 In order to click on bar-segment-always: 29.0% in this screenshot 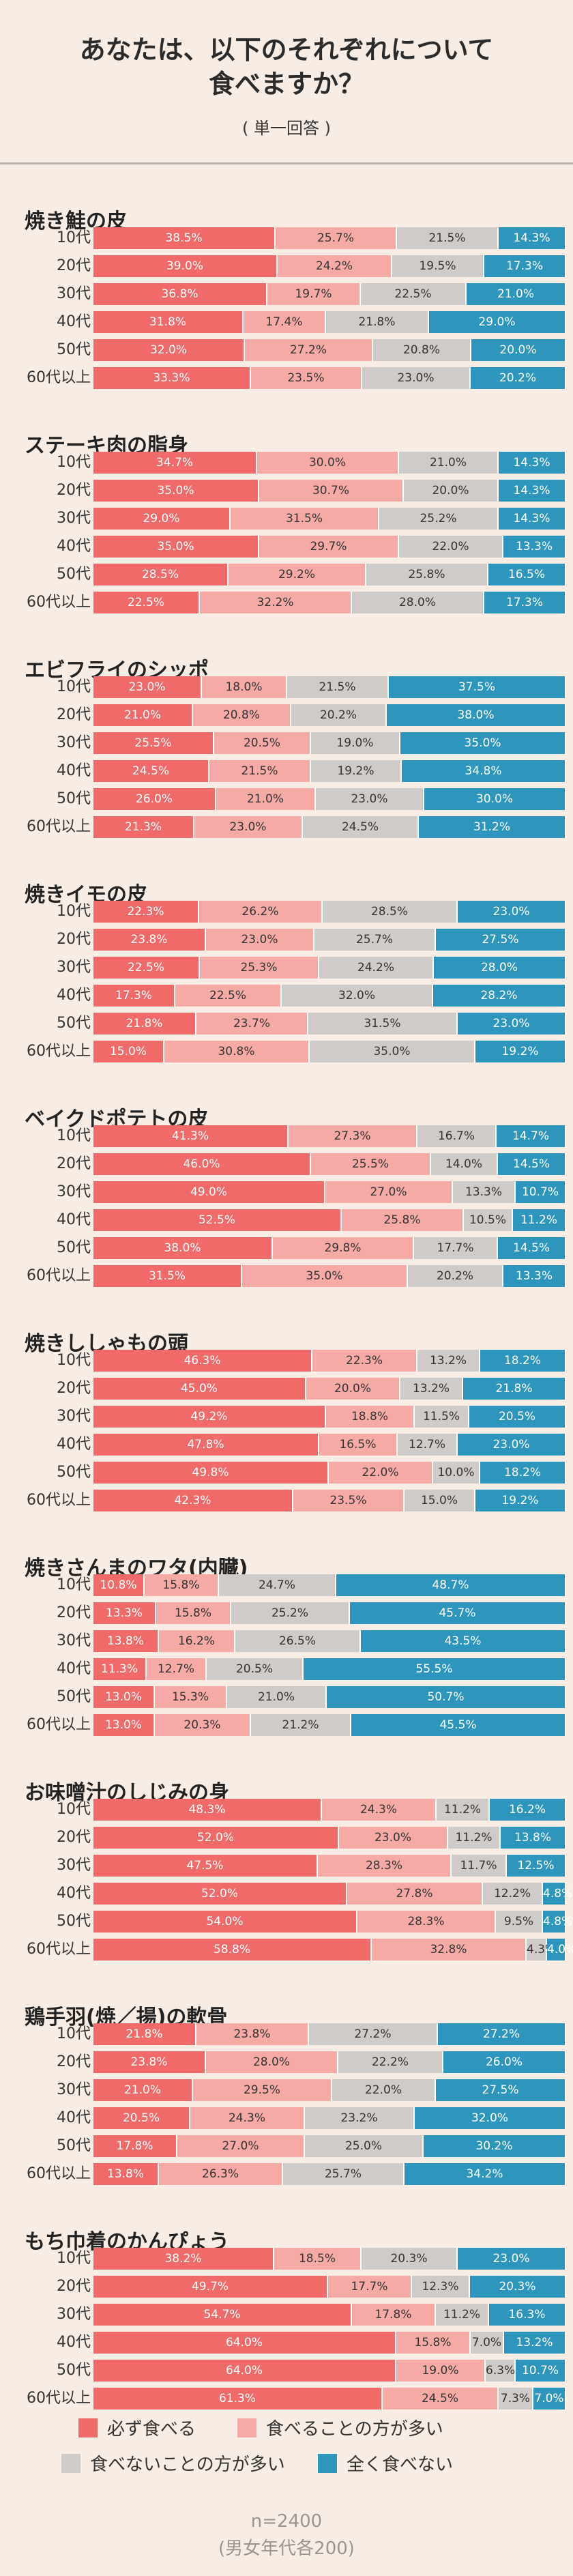, I will do `click(162, 519)`.